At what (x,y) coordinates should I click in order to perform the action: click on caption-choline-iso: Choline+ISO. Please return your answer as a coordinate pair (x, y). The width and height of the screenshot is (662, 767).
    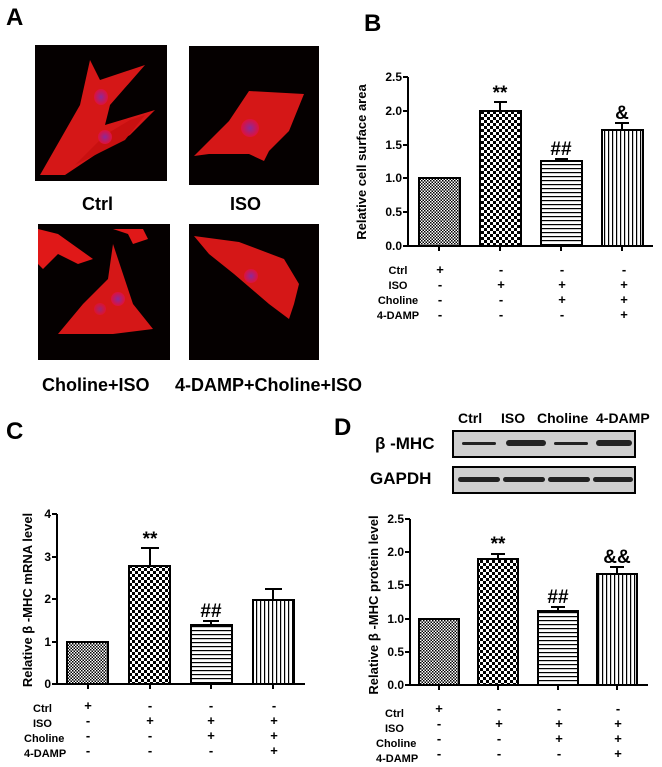
    Looking at the image, I should click on (96, 385).